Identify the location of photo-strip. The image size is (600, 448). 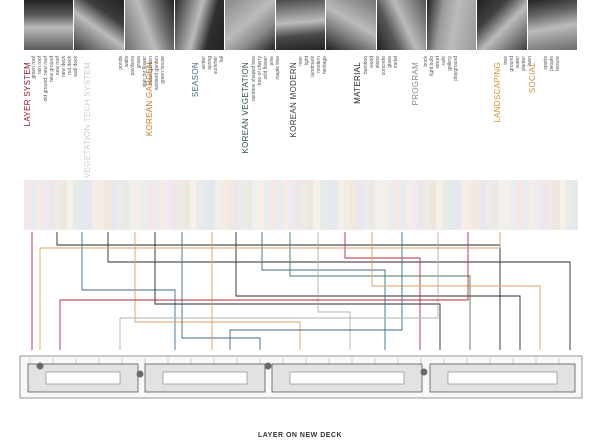
(301, 25).